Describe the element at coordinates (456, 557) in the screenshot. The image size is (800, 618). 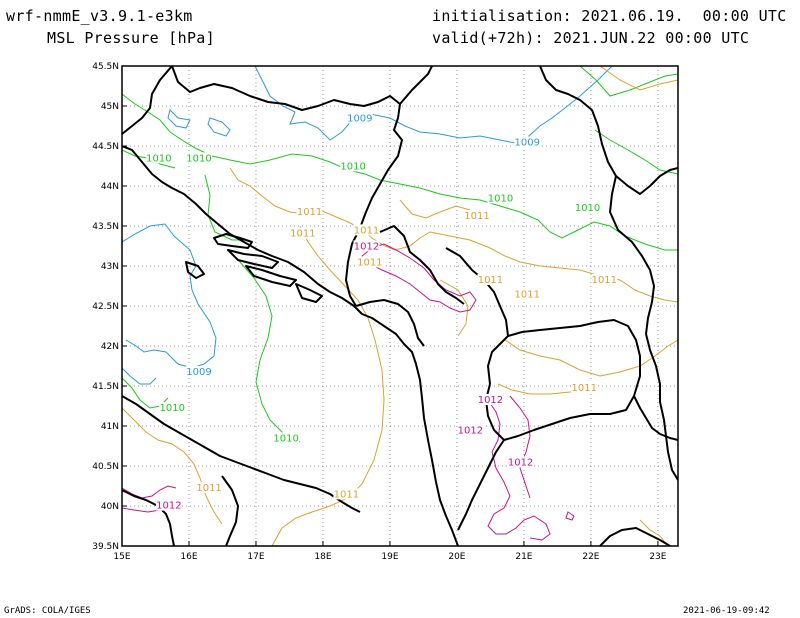
I see `lon-tick-label: 20E` at that location.